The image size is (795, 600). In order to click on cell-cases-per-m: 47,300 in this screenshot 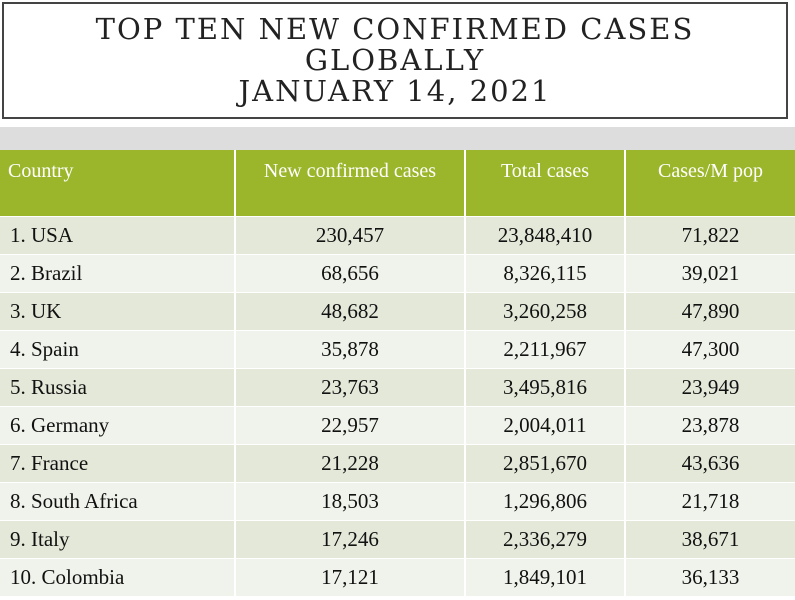, I will do `click(710, 348)`.